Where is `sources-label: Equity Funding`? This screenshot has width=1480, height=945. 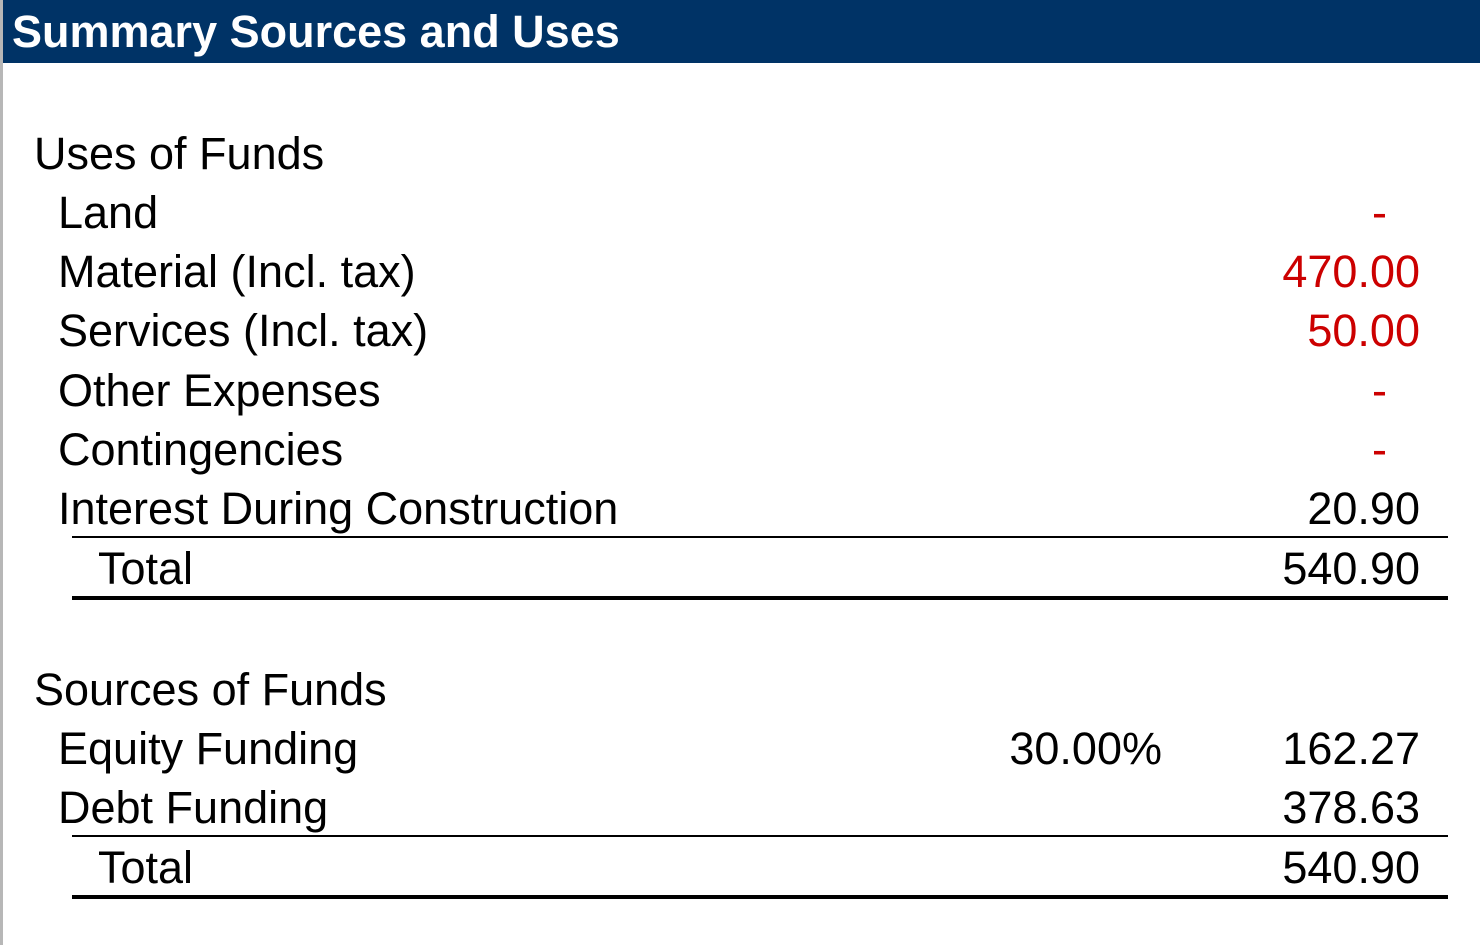 sources-label: Equity Funding is located at coordinates (208, 748).